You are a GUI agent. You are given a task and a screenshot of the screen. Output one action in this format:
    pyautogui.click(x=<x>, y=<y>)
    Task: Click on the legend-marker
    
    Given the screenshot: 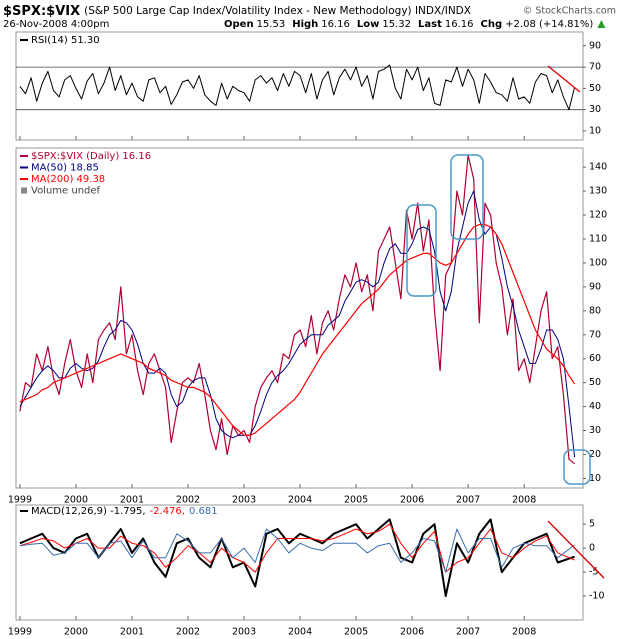 What is the action you would take?
    pyautogui.click(x=24, y=190)
    